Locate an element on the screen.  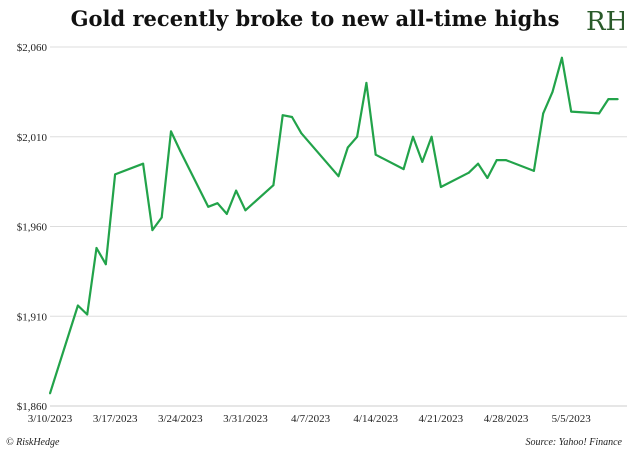
y-tick-label: $1,860 is located at coordinates (32, 407).